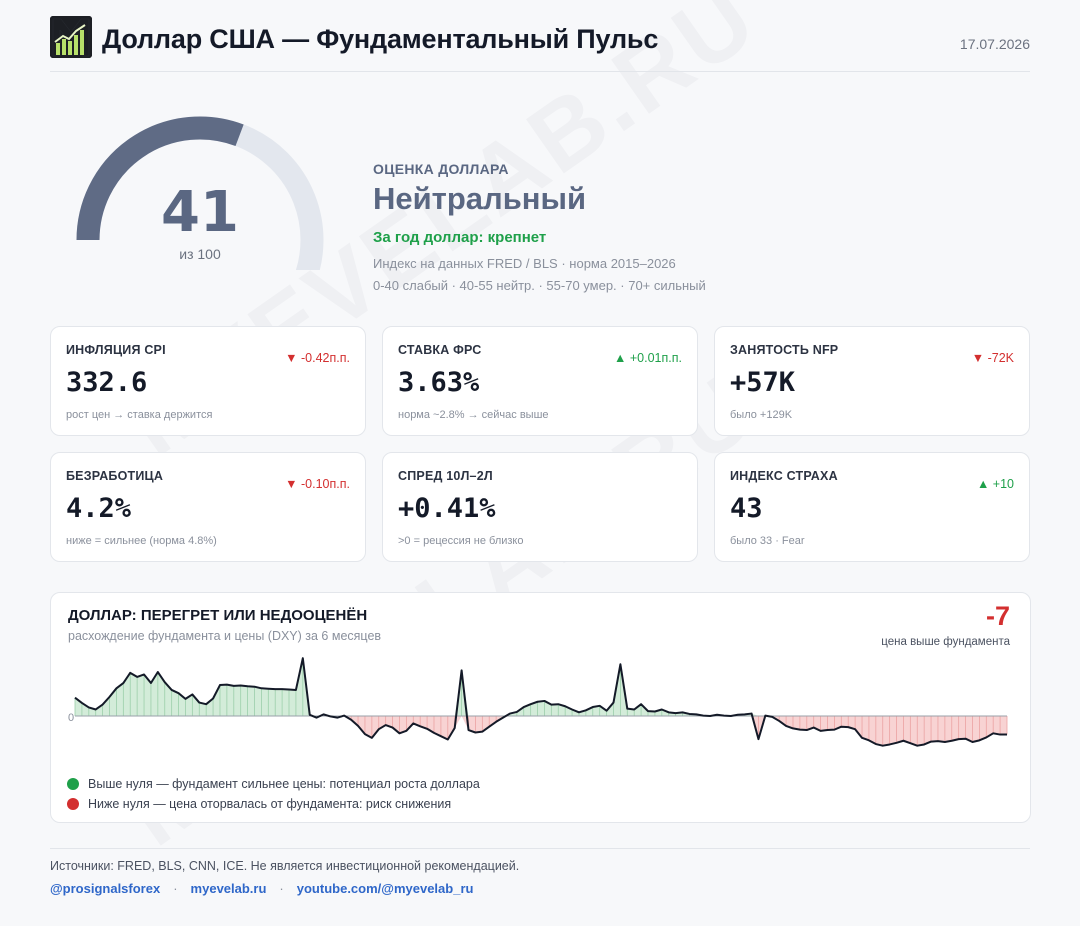 The image size is (1080, 926). Describe the element at coordinates (99, 508) in the screenshot. I see `metric-value: 4.2%` at that location.